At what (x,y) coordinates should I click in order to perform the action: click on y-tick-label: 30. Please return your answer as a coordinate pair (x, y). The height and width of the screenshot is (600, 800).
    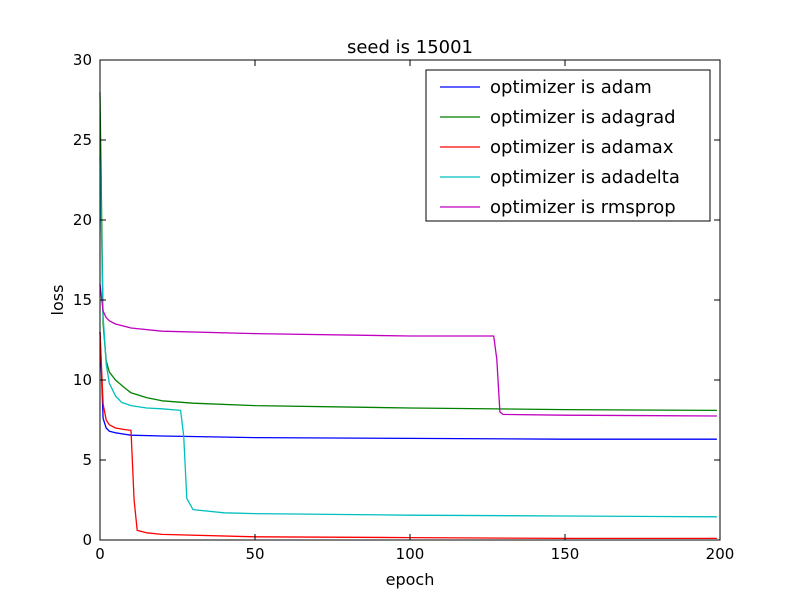
    Looking at the image, I should click on (82, 60).